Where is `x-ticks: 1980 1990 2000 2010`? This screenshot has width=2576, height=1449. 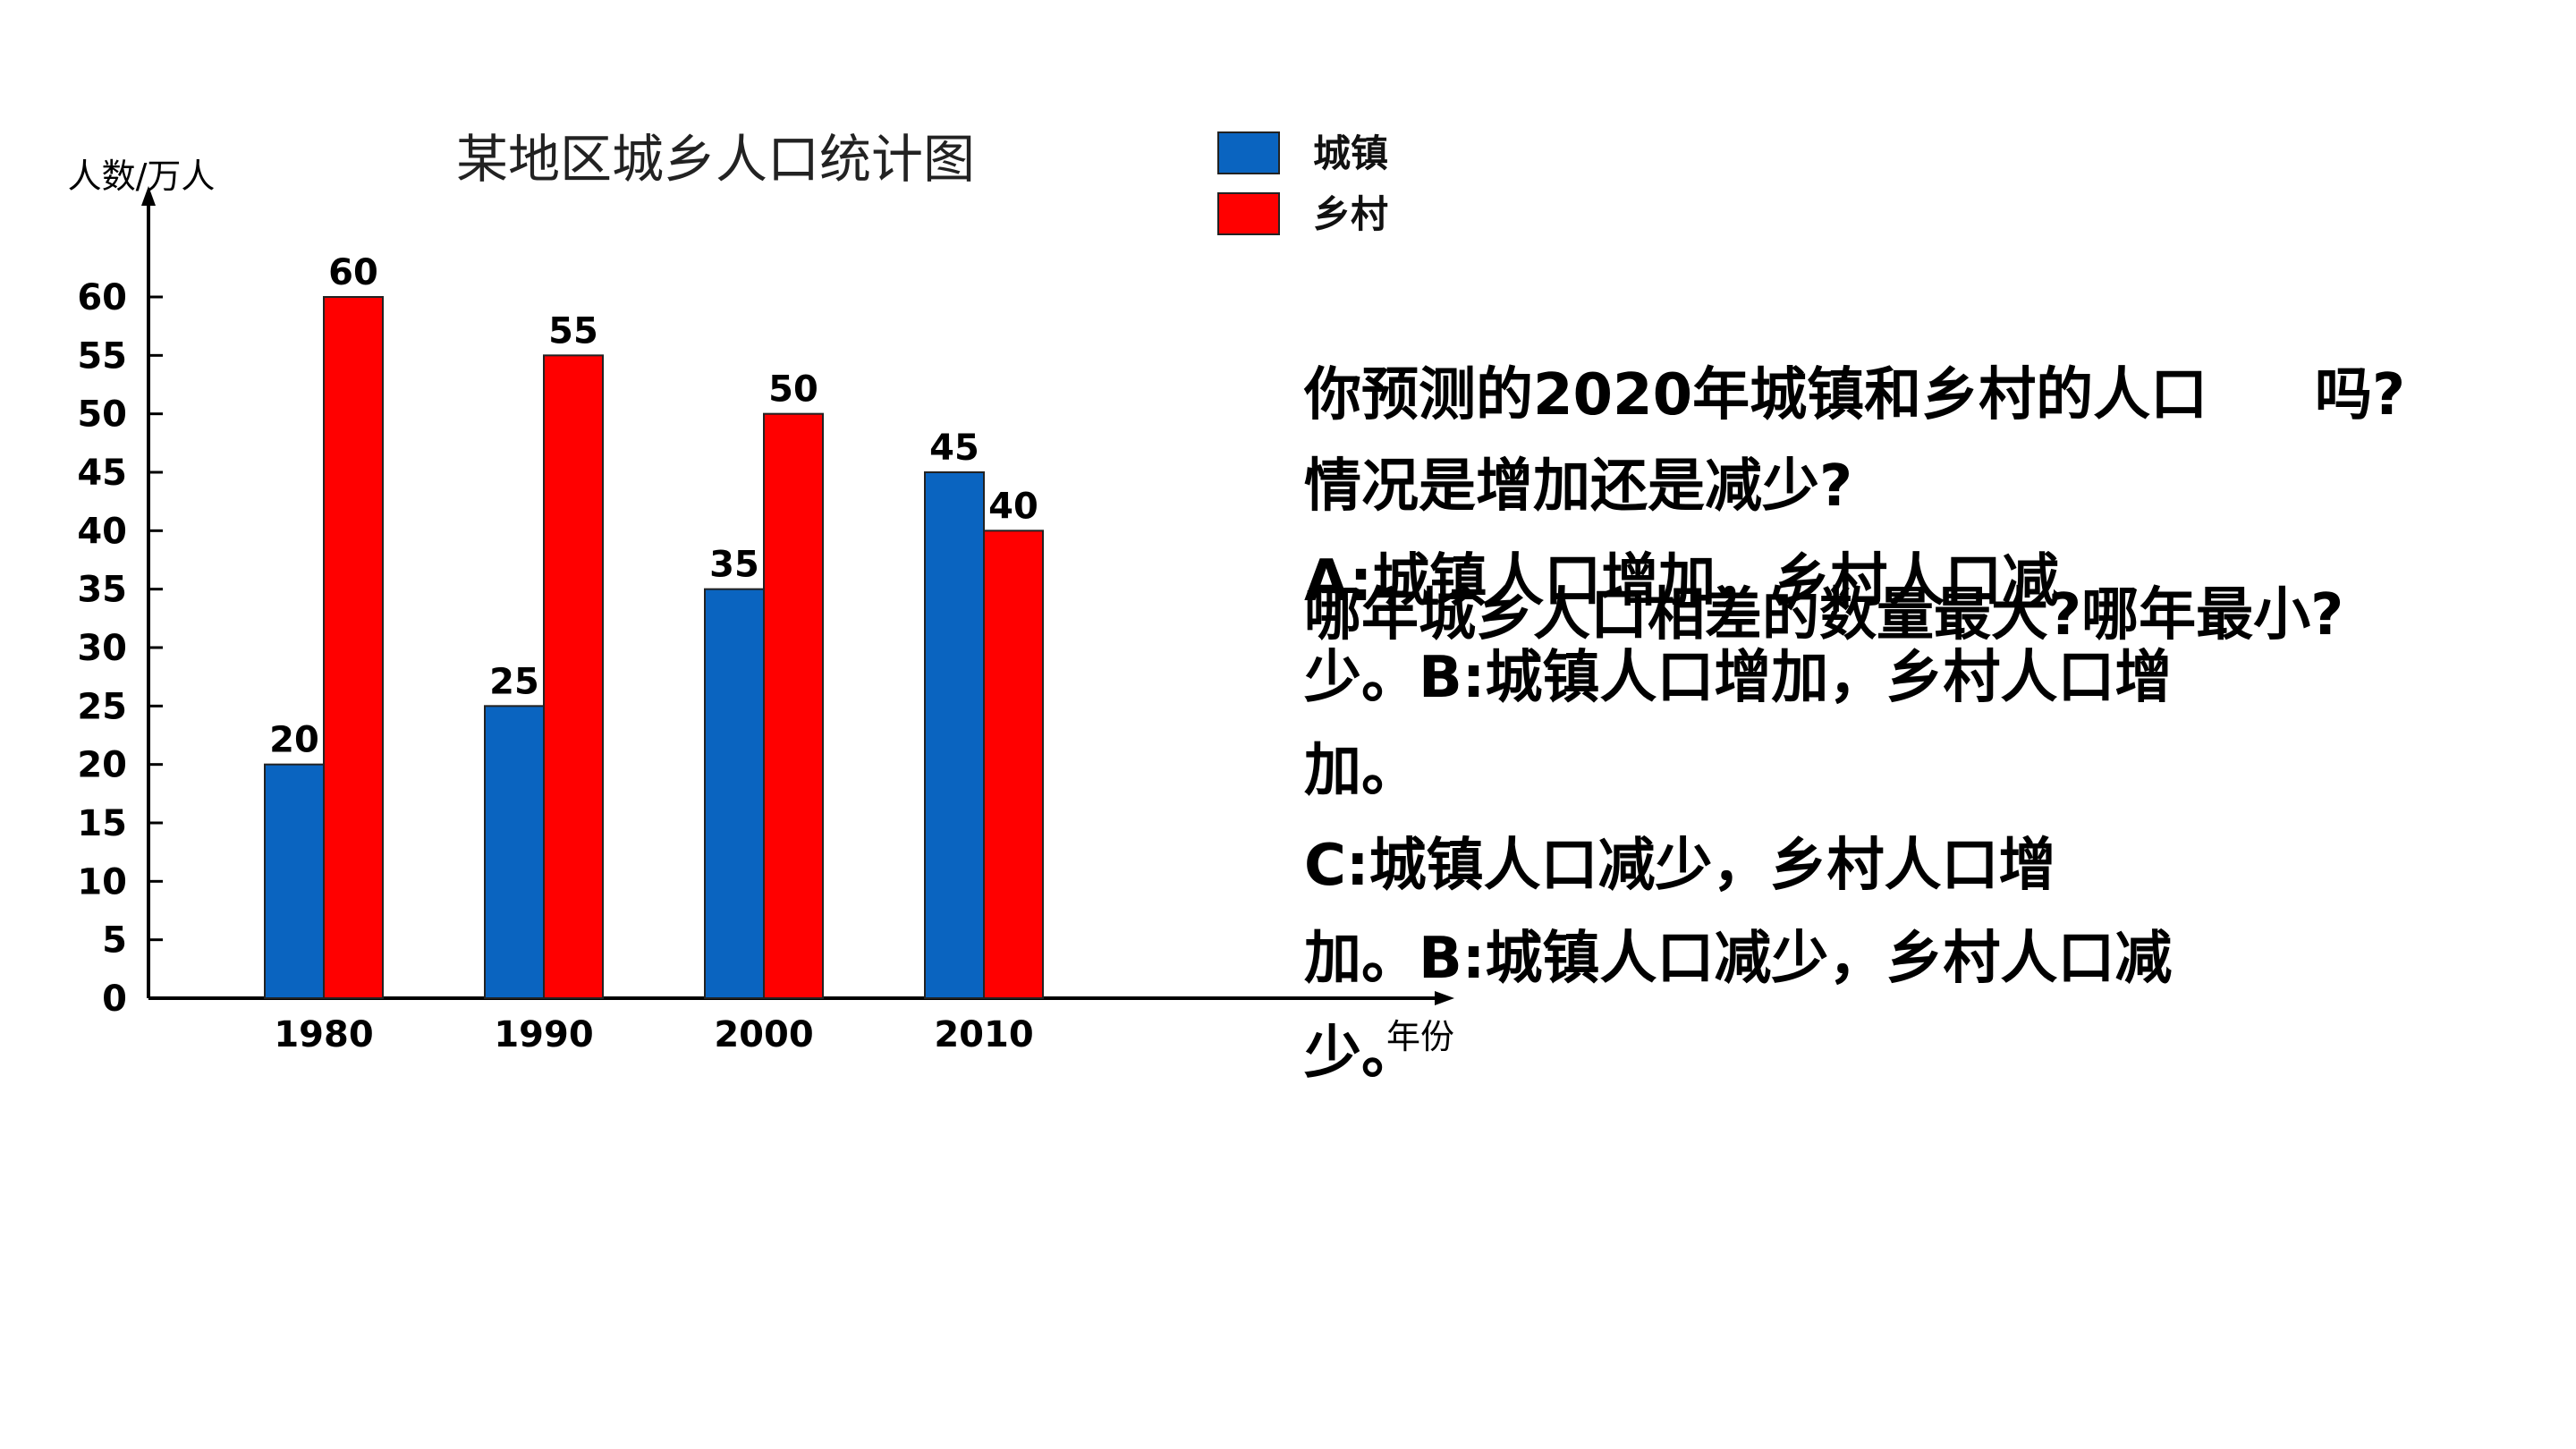
x-ticks: 1980 1990 2000 2010 is located at coordinates (653, 1034).